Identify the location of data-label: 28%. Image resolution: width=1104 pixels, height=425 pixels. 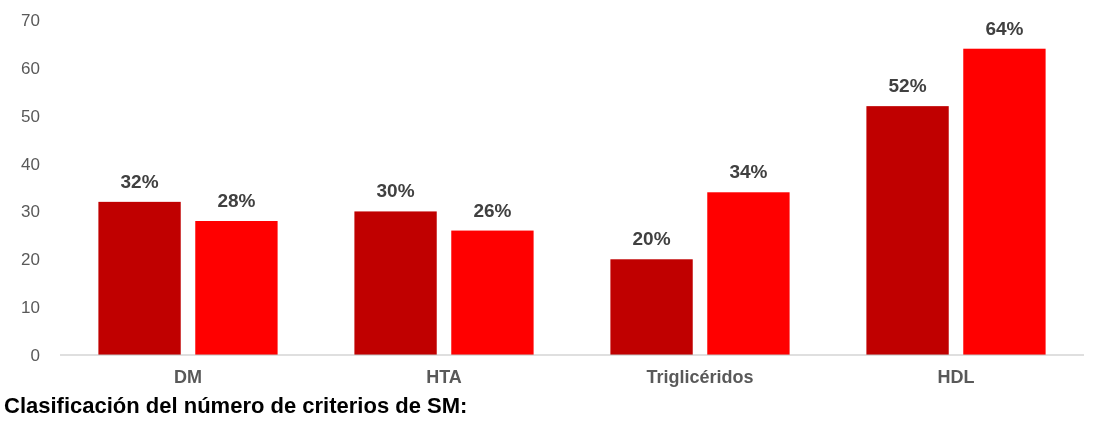
(236, 200).